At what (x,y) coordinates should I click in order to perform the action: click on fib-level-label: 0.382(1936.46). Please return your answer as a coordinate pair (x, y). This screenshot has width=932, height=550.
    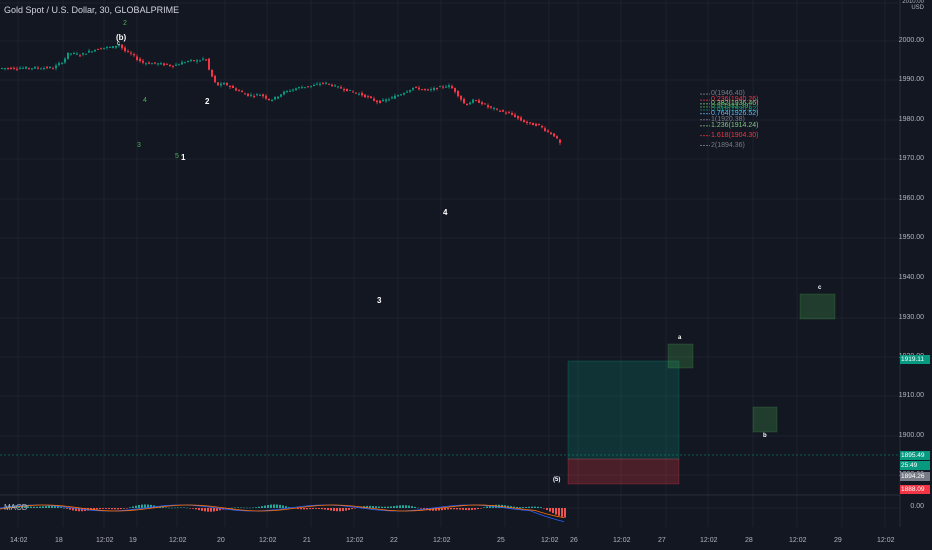
    Looking at the image, I should click on (735, 103).